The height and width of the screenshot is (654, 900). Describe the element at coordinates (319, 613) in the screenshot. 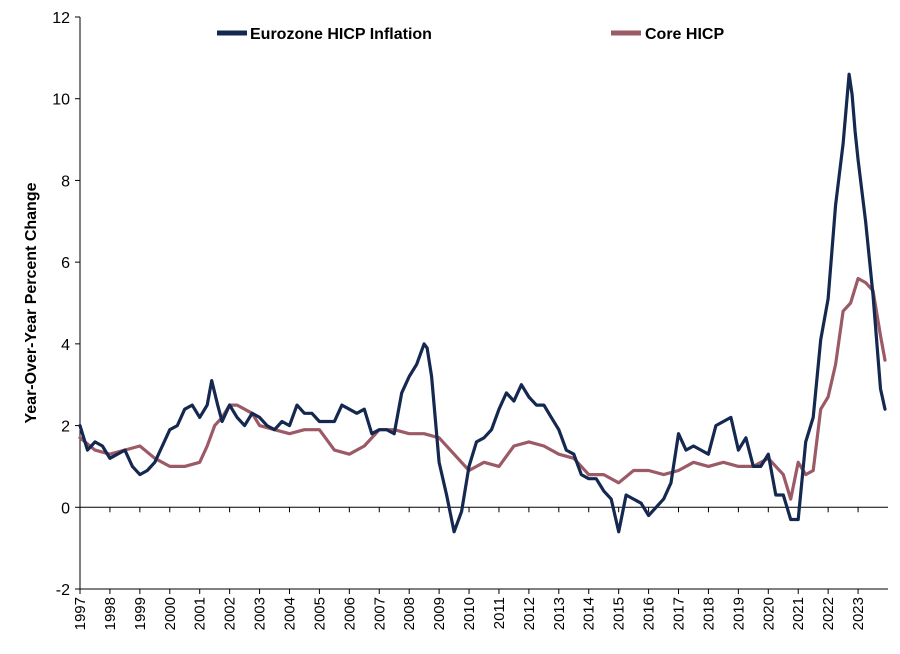

I see `x-tick-label: 2005` at that location.